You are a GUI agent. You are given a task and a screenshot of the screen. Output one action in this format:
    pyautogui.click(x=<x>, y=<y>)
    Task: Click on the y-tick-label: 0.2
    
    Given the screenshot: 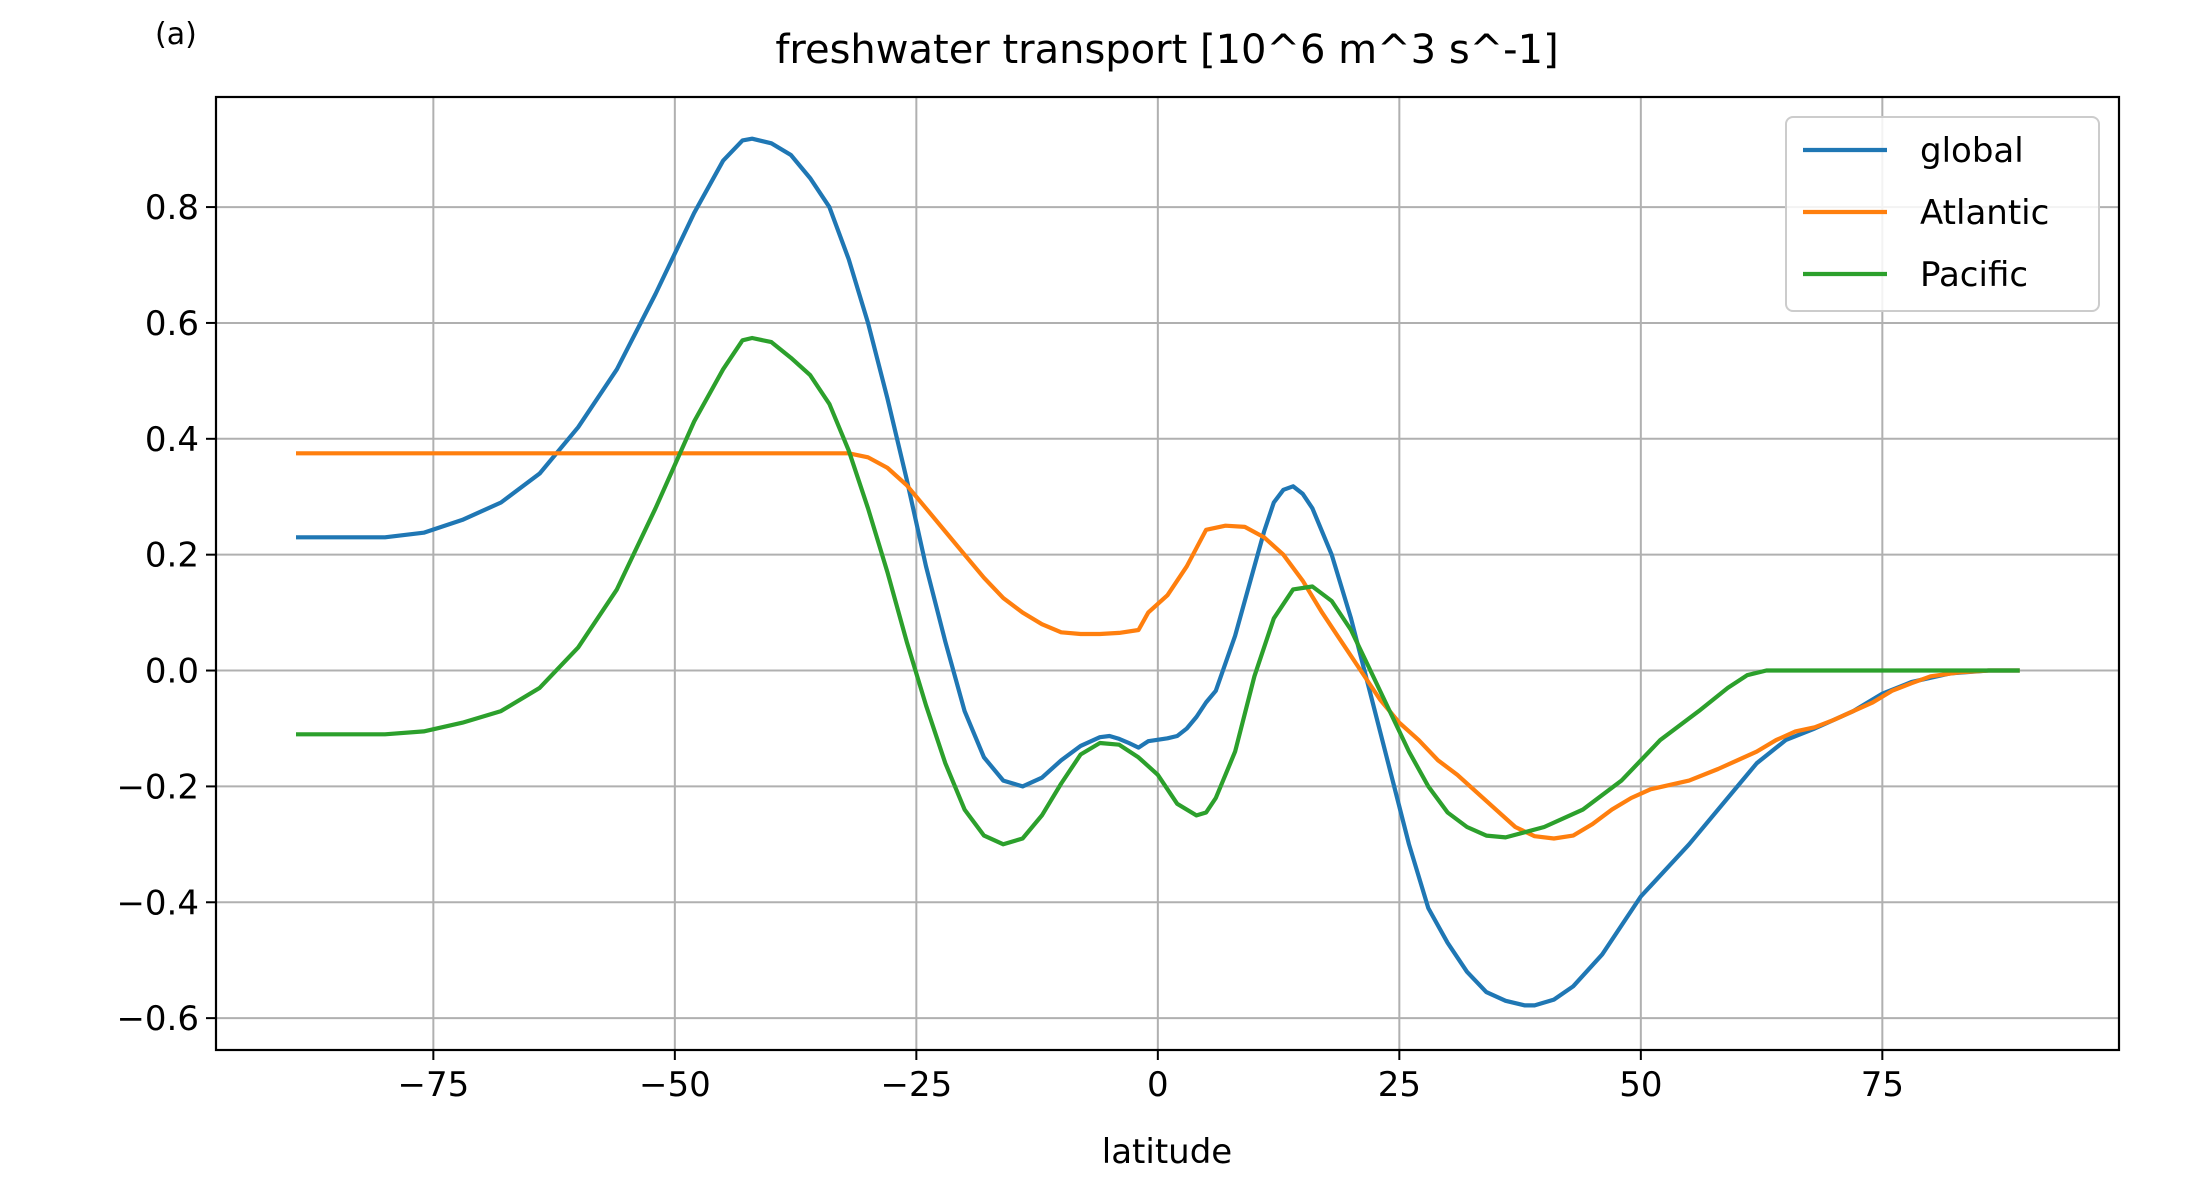 What is the action you would take?
    pyautogui.click(x=172, y=556)
    